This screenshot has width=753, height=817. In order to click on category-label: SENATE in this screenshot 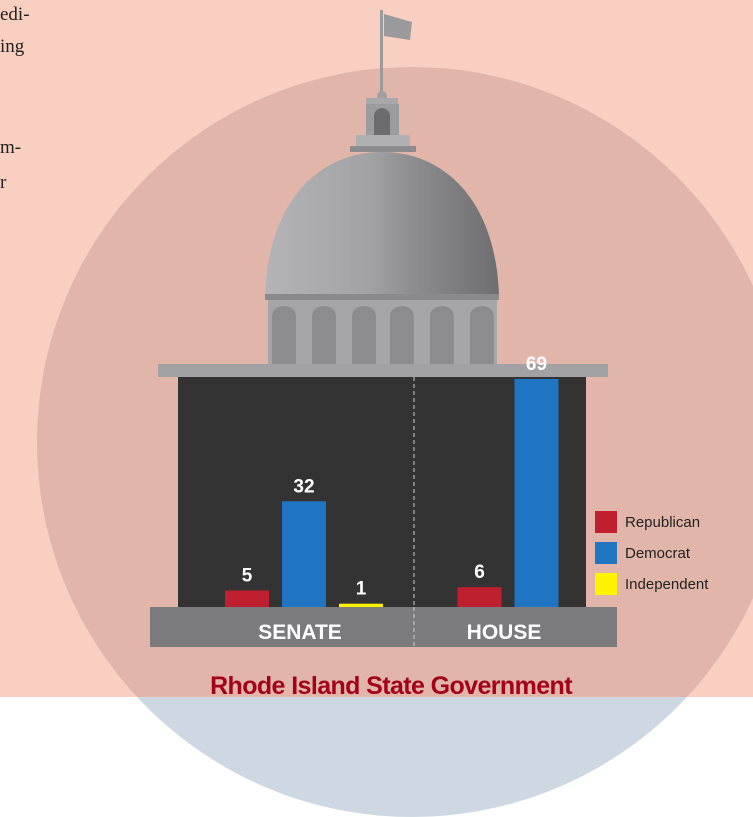, I will do `click(300, 632)`.